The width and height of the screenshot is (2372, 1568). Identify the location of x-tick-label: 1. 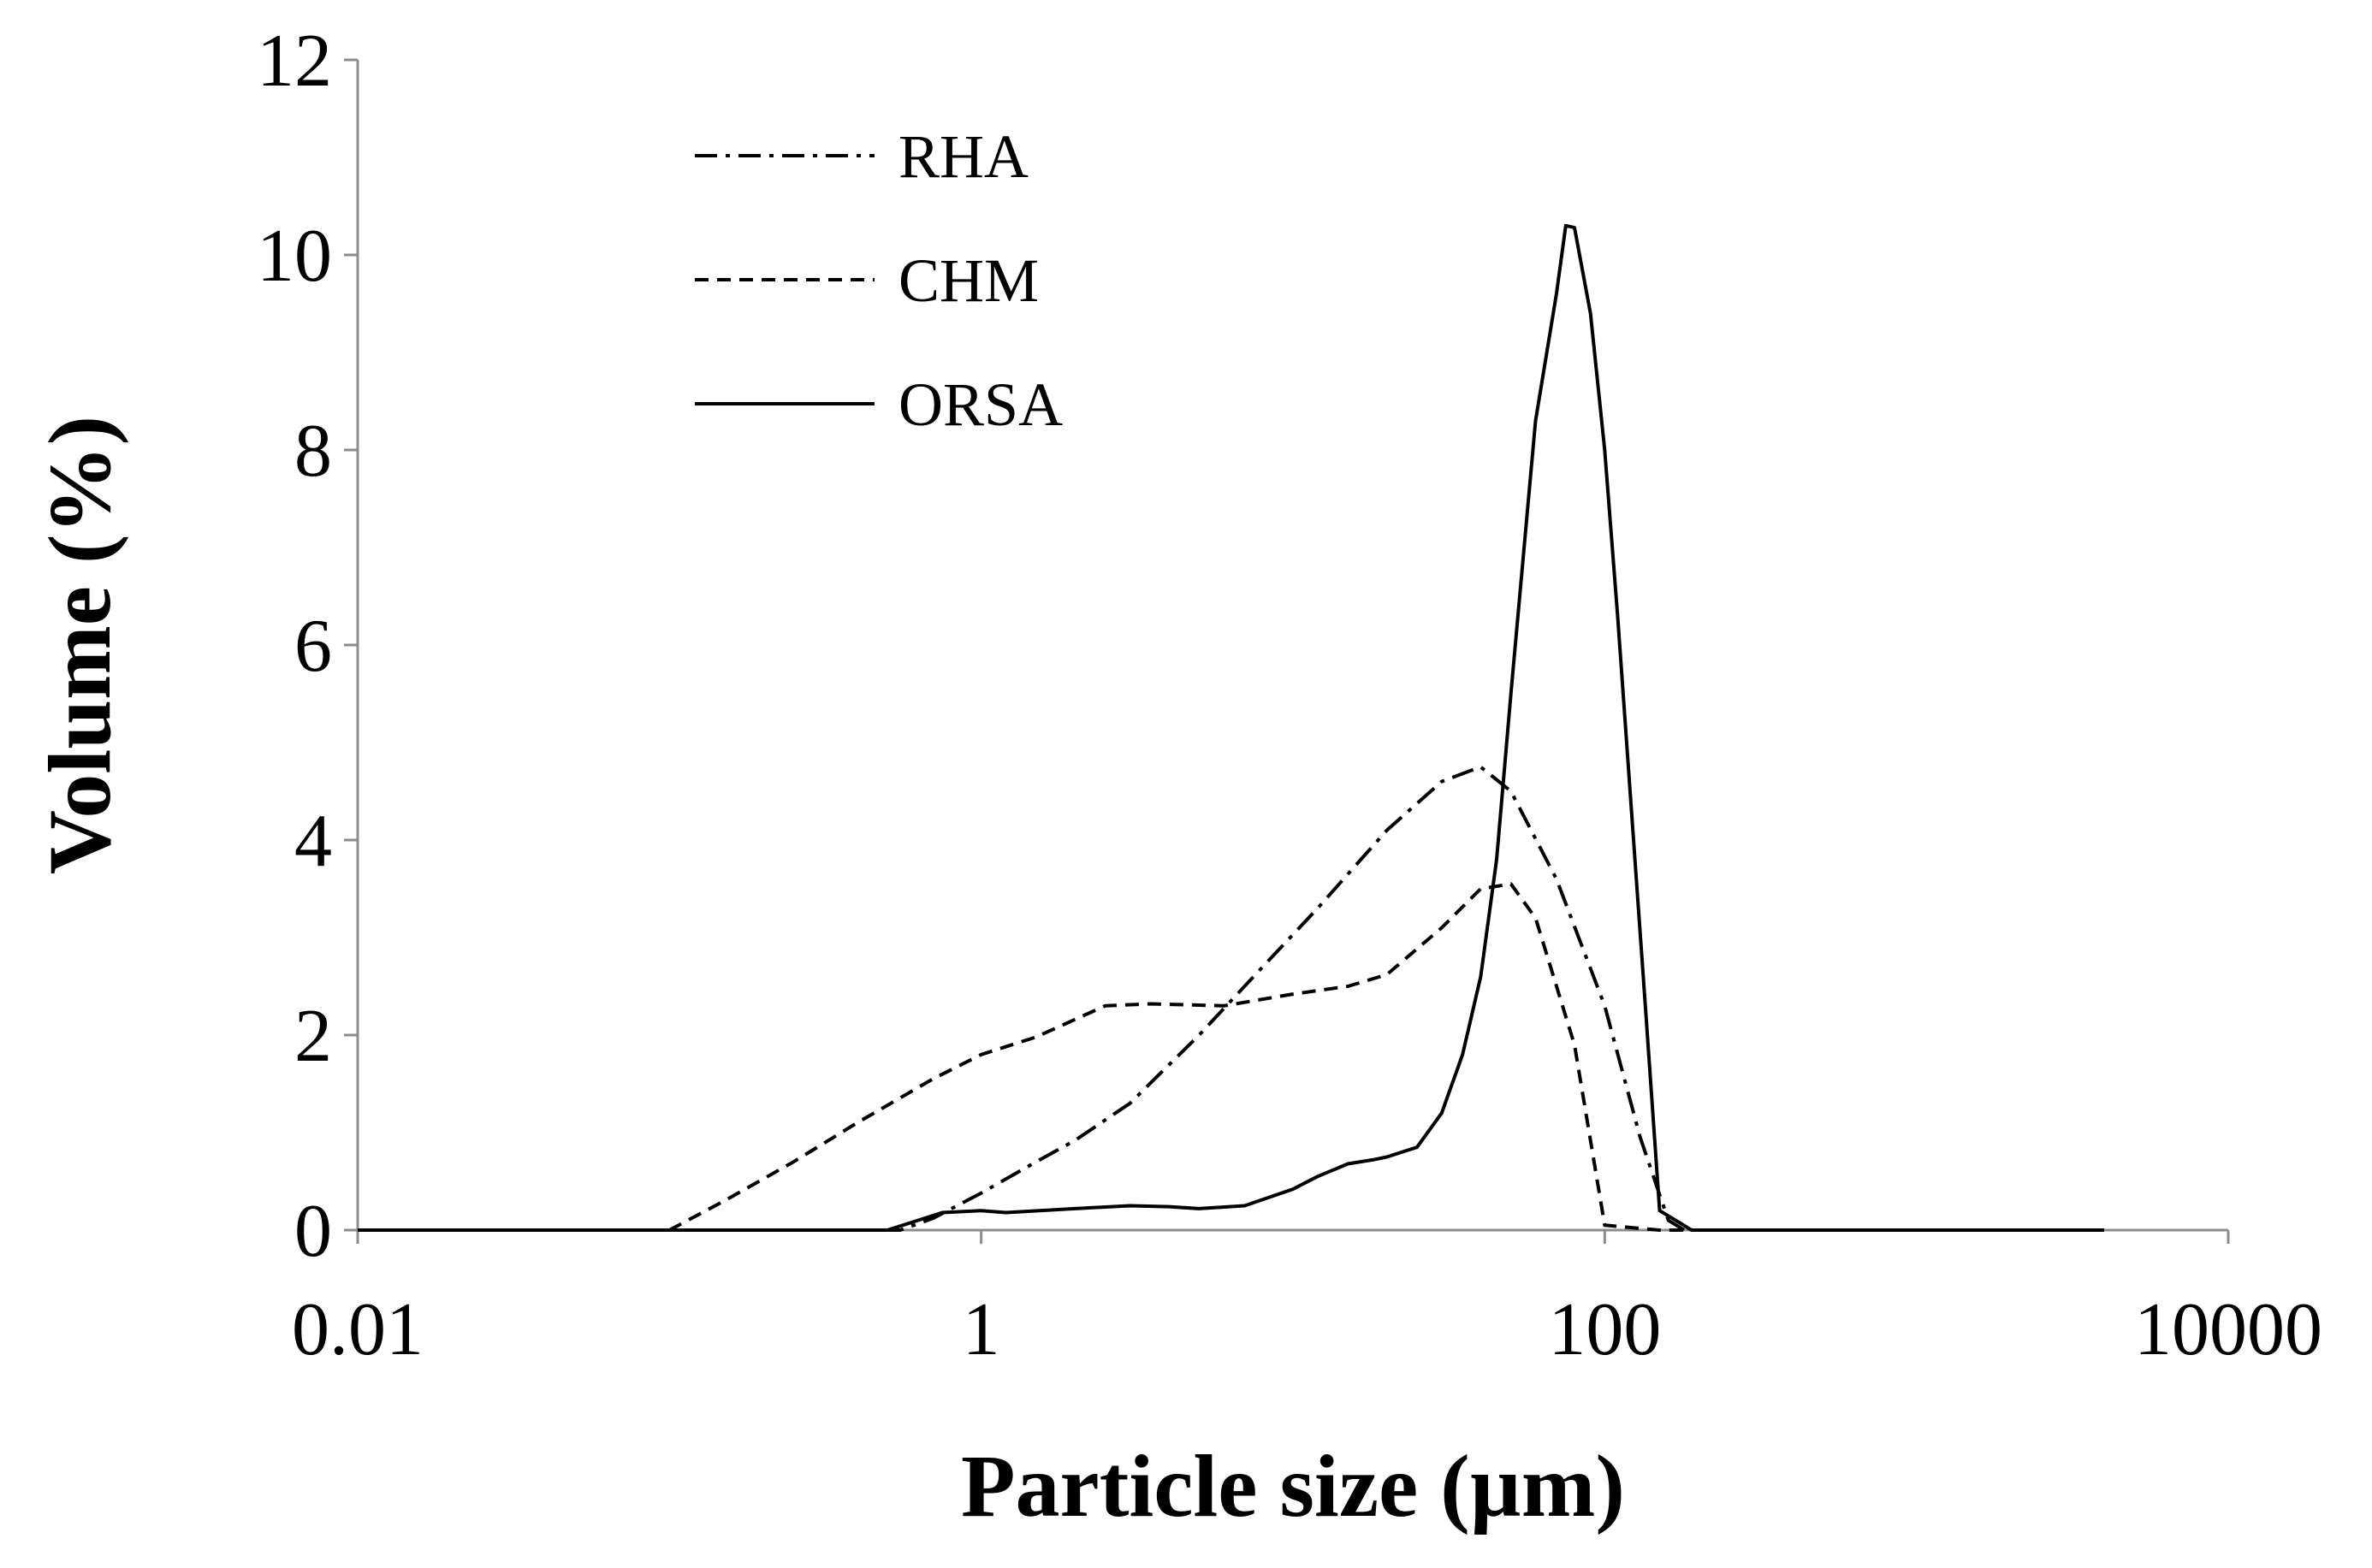
(981, 1329).